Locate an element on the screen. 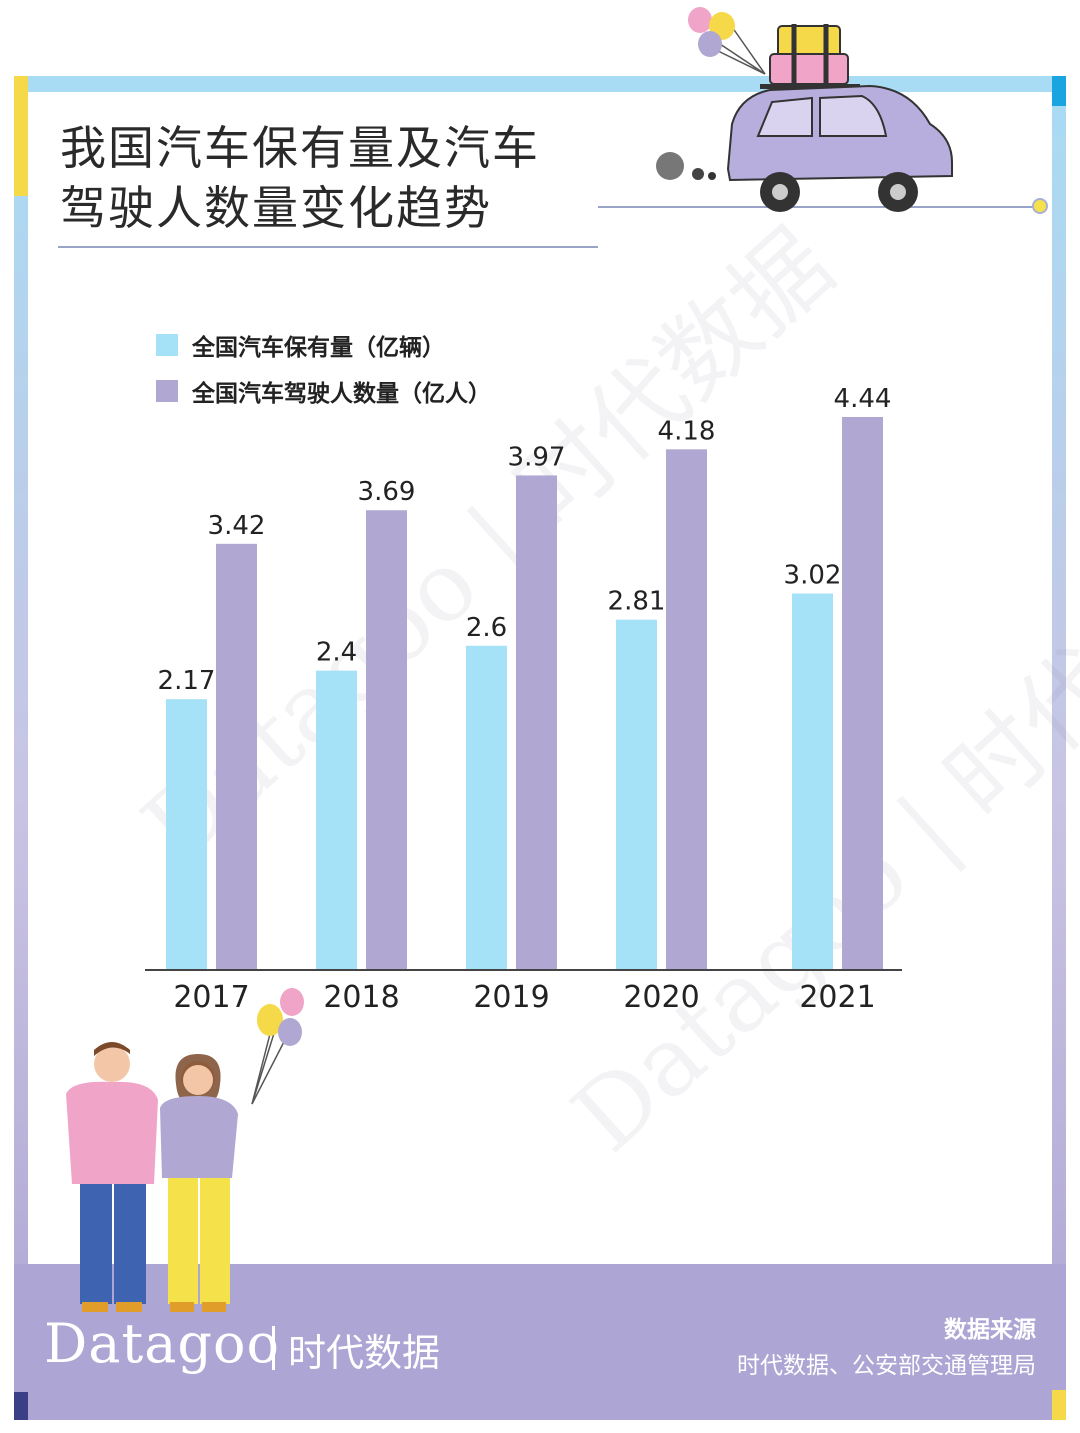  page-title: 我国汽车保有量及汽车 驾驶人数量变化趋势 is located at coordinates (300, 178).